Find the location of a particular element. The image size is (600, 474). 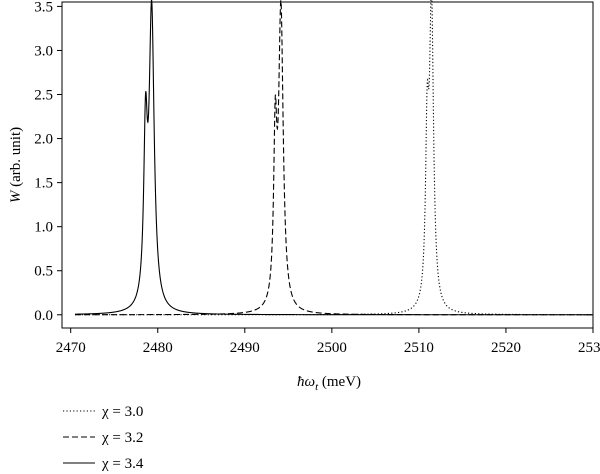

x-axis-label-symbol: ħω is located at coordinates (306, 382).